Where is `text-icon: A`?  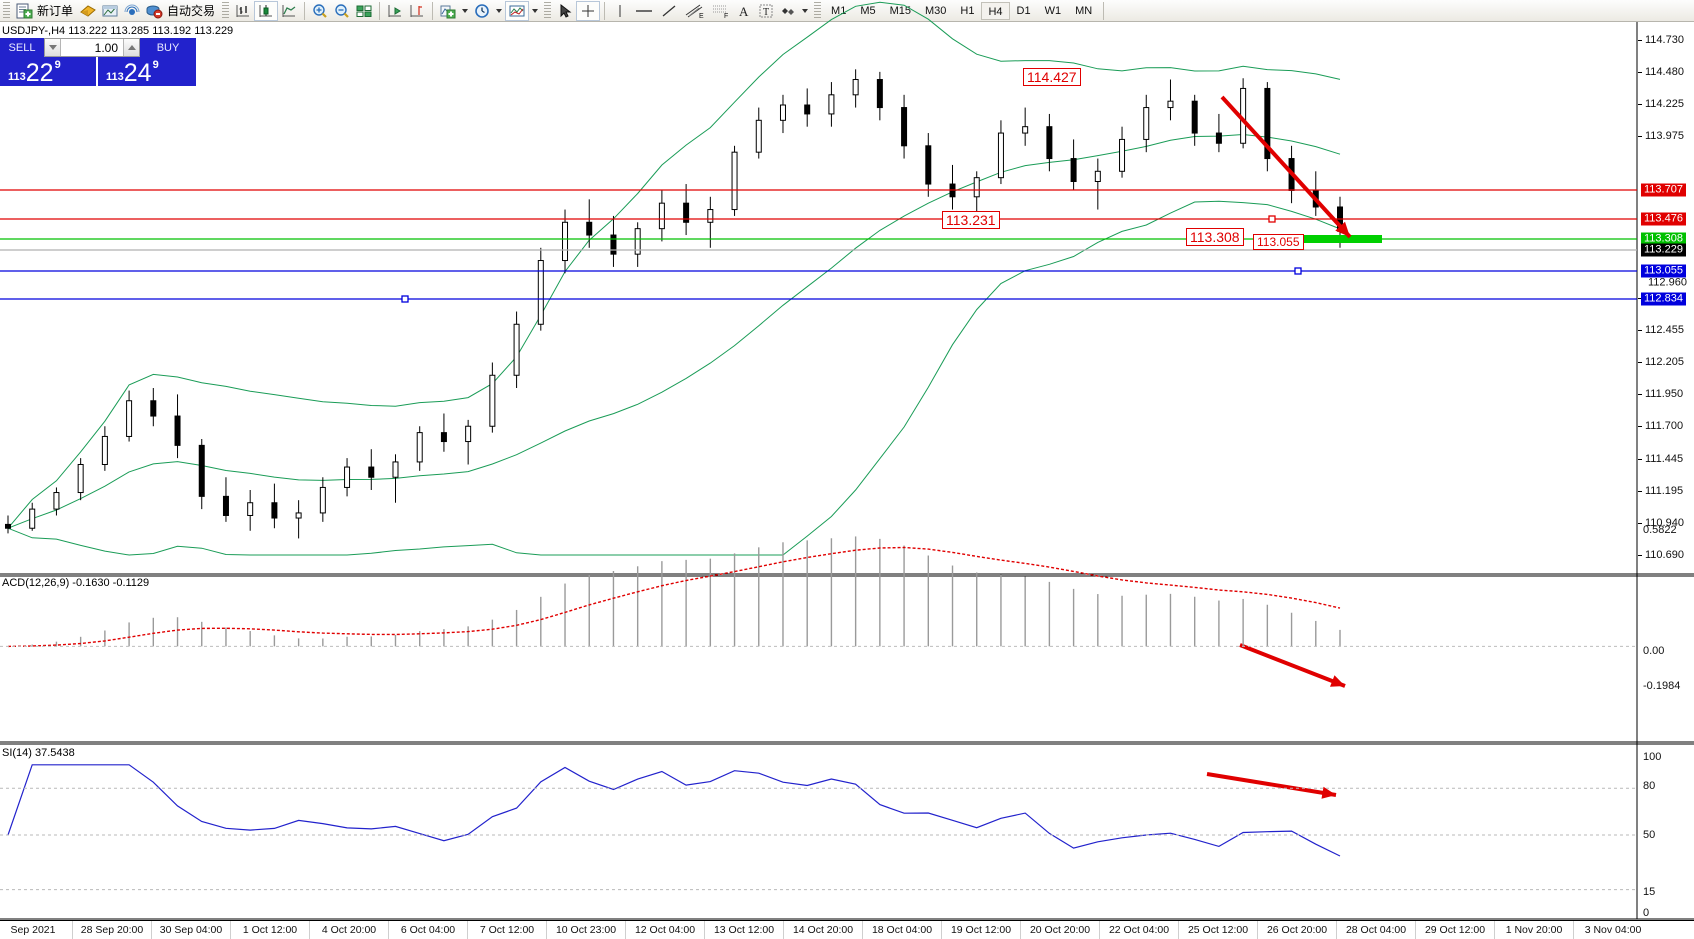 text-icon: A is located at coordinates (744, 11).